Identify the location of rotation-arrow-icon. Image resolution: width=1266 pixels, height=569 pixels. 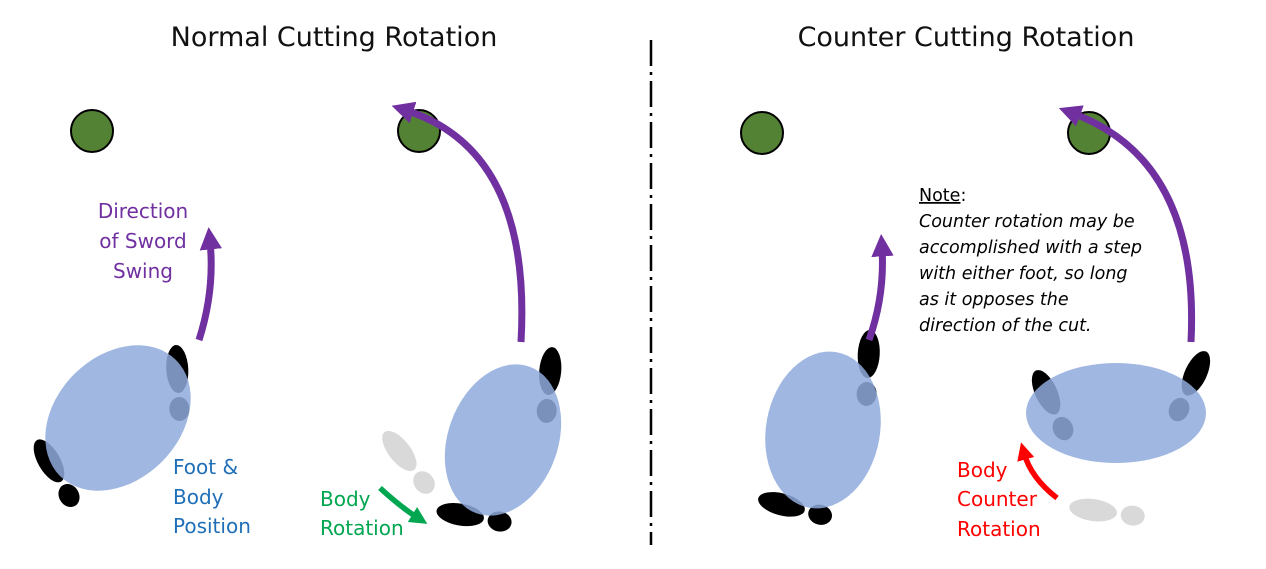
(403, 504).